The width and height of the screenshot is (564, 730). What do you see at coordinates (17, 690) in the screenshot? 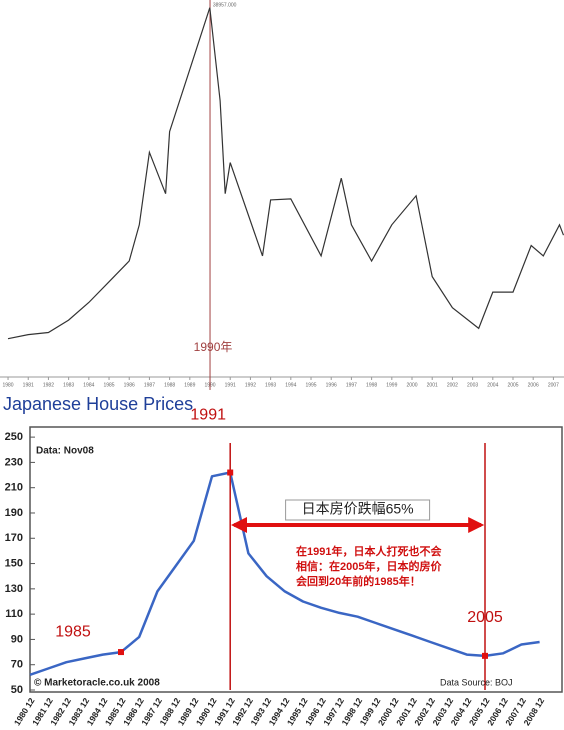
I see `y-tick-label: 50` at bounding box center [17, 690].